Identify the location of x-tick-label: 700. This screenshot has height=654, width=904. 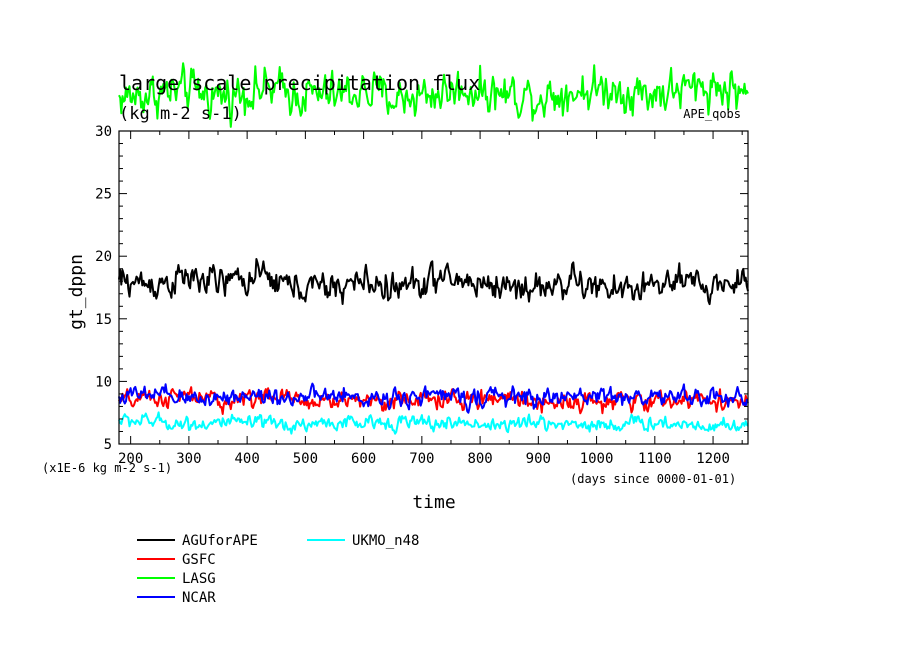
(421, 459).